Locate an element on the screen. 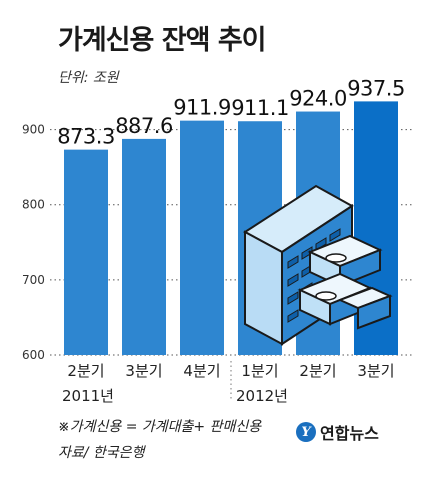  value-label: 924.0 is located at coordinates (318, 99).